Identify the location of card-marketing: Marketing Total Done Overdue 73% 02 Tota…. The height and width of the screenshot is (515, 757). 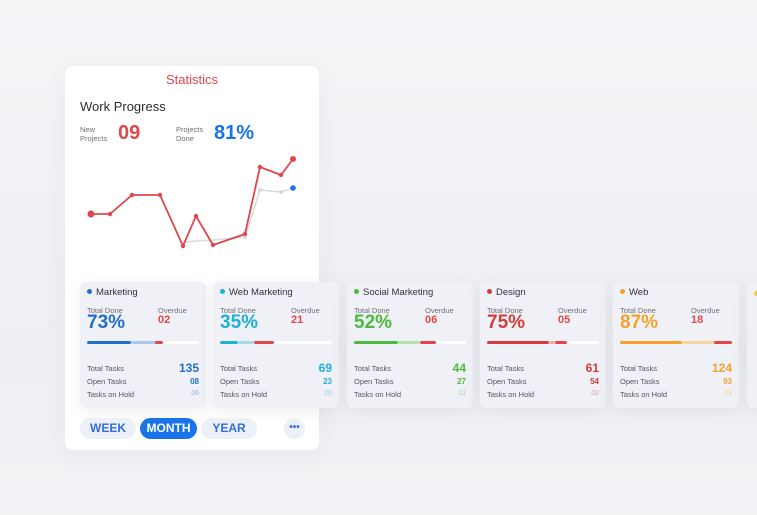
(143, 345).